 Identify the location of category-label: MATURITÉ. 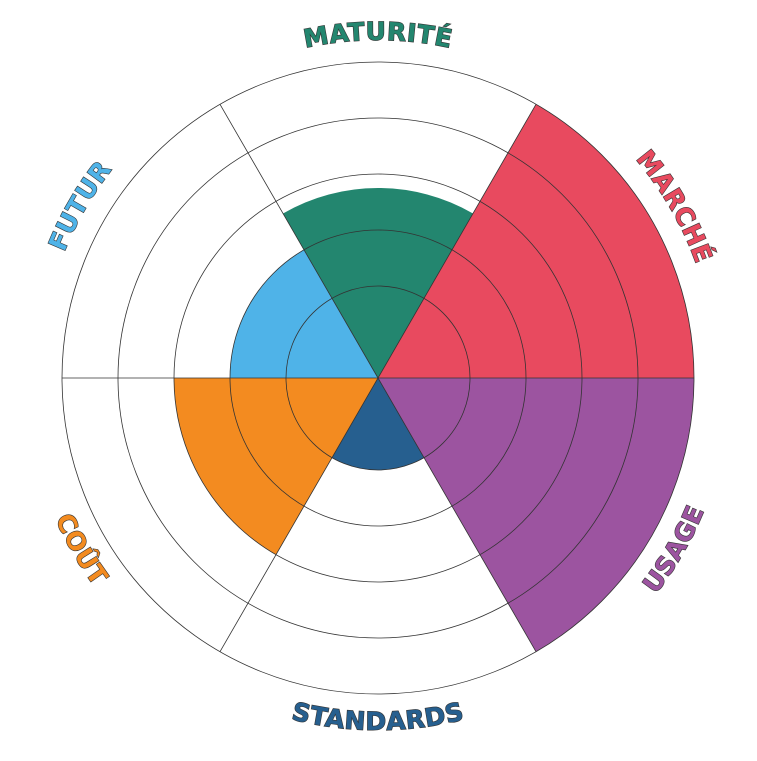
(378, 35).